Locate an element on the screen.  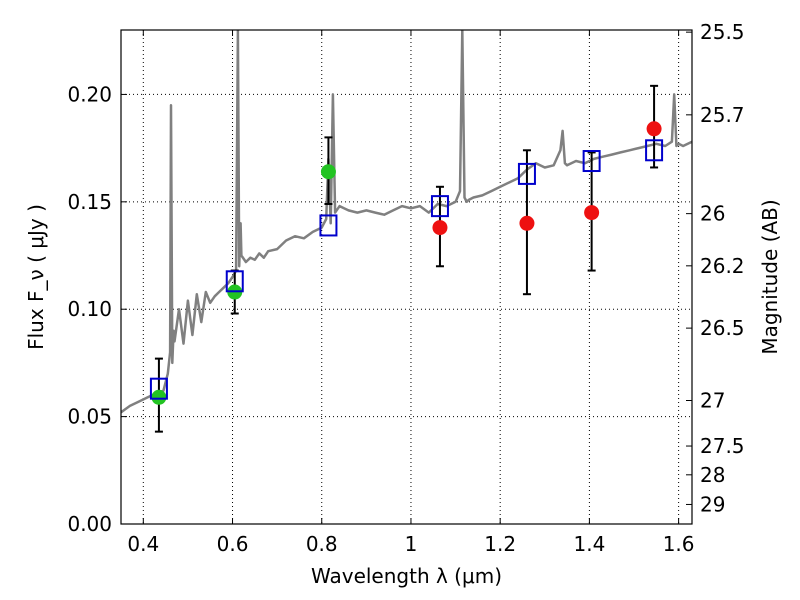
right-tick-label: 27.5 is located at coordinates (722, 446).